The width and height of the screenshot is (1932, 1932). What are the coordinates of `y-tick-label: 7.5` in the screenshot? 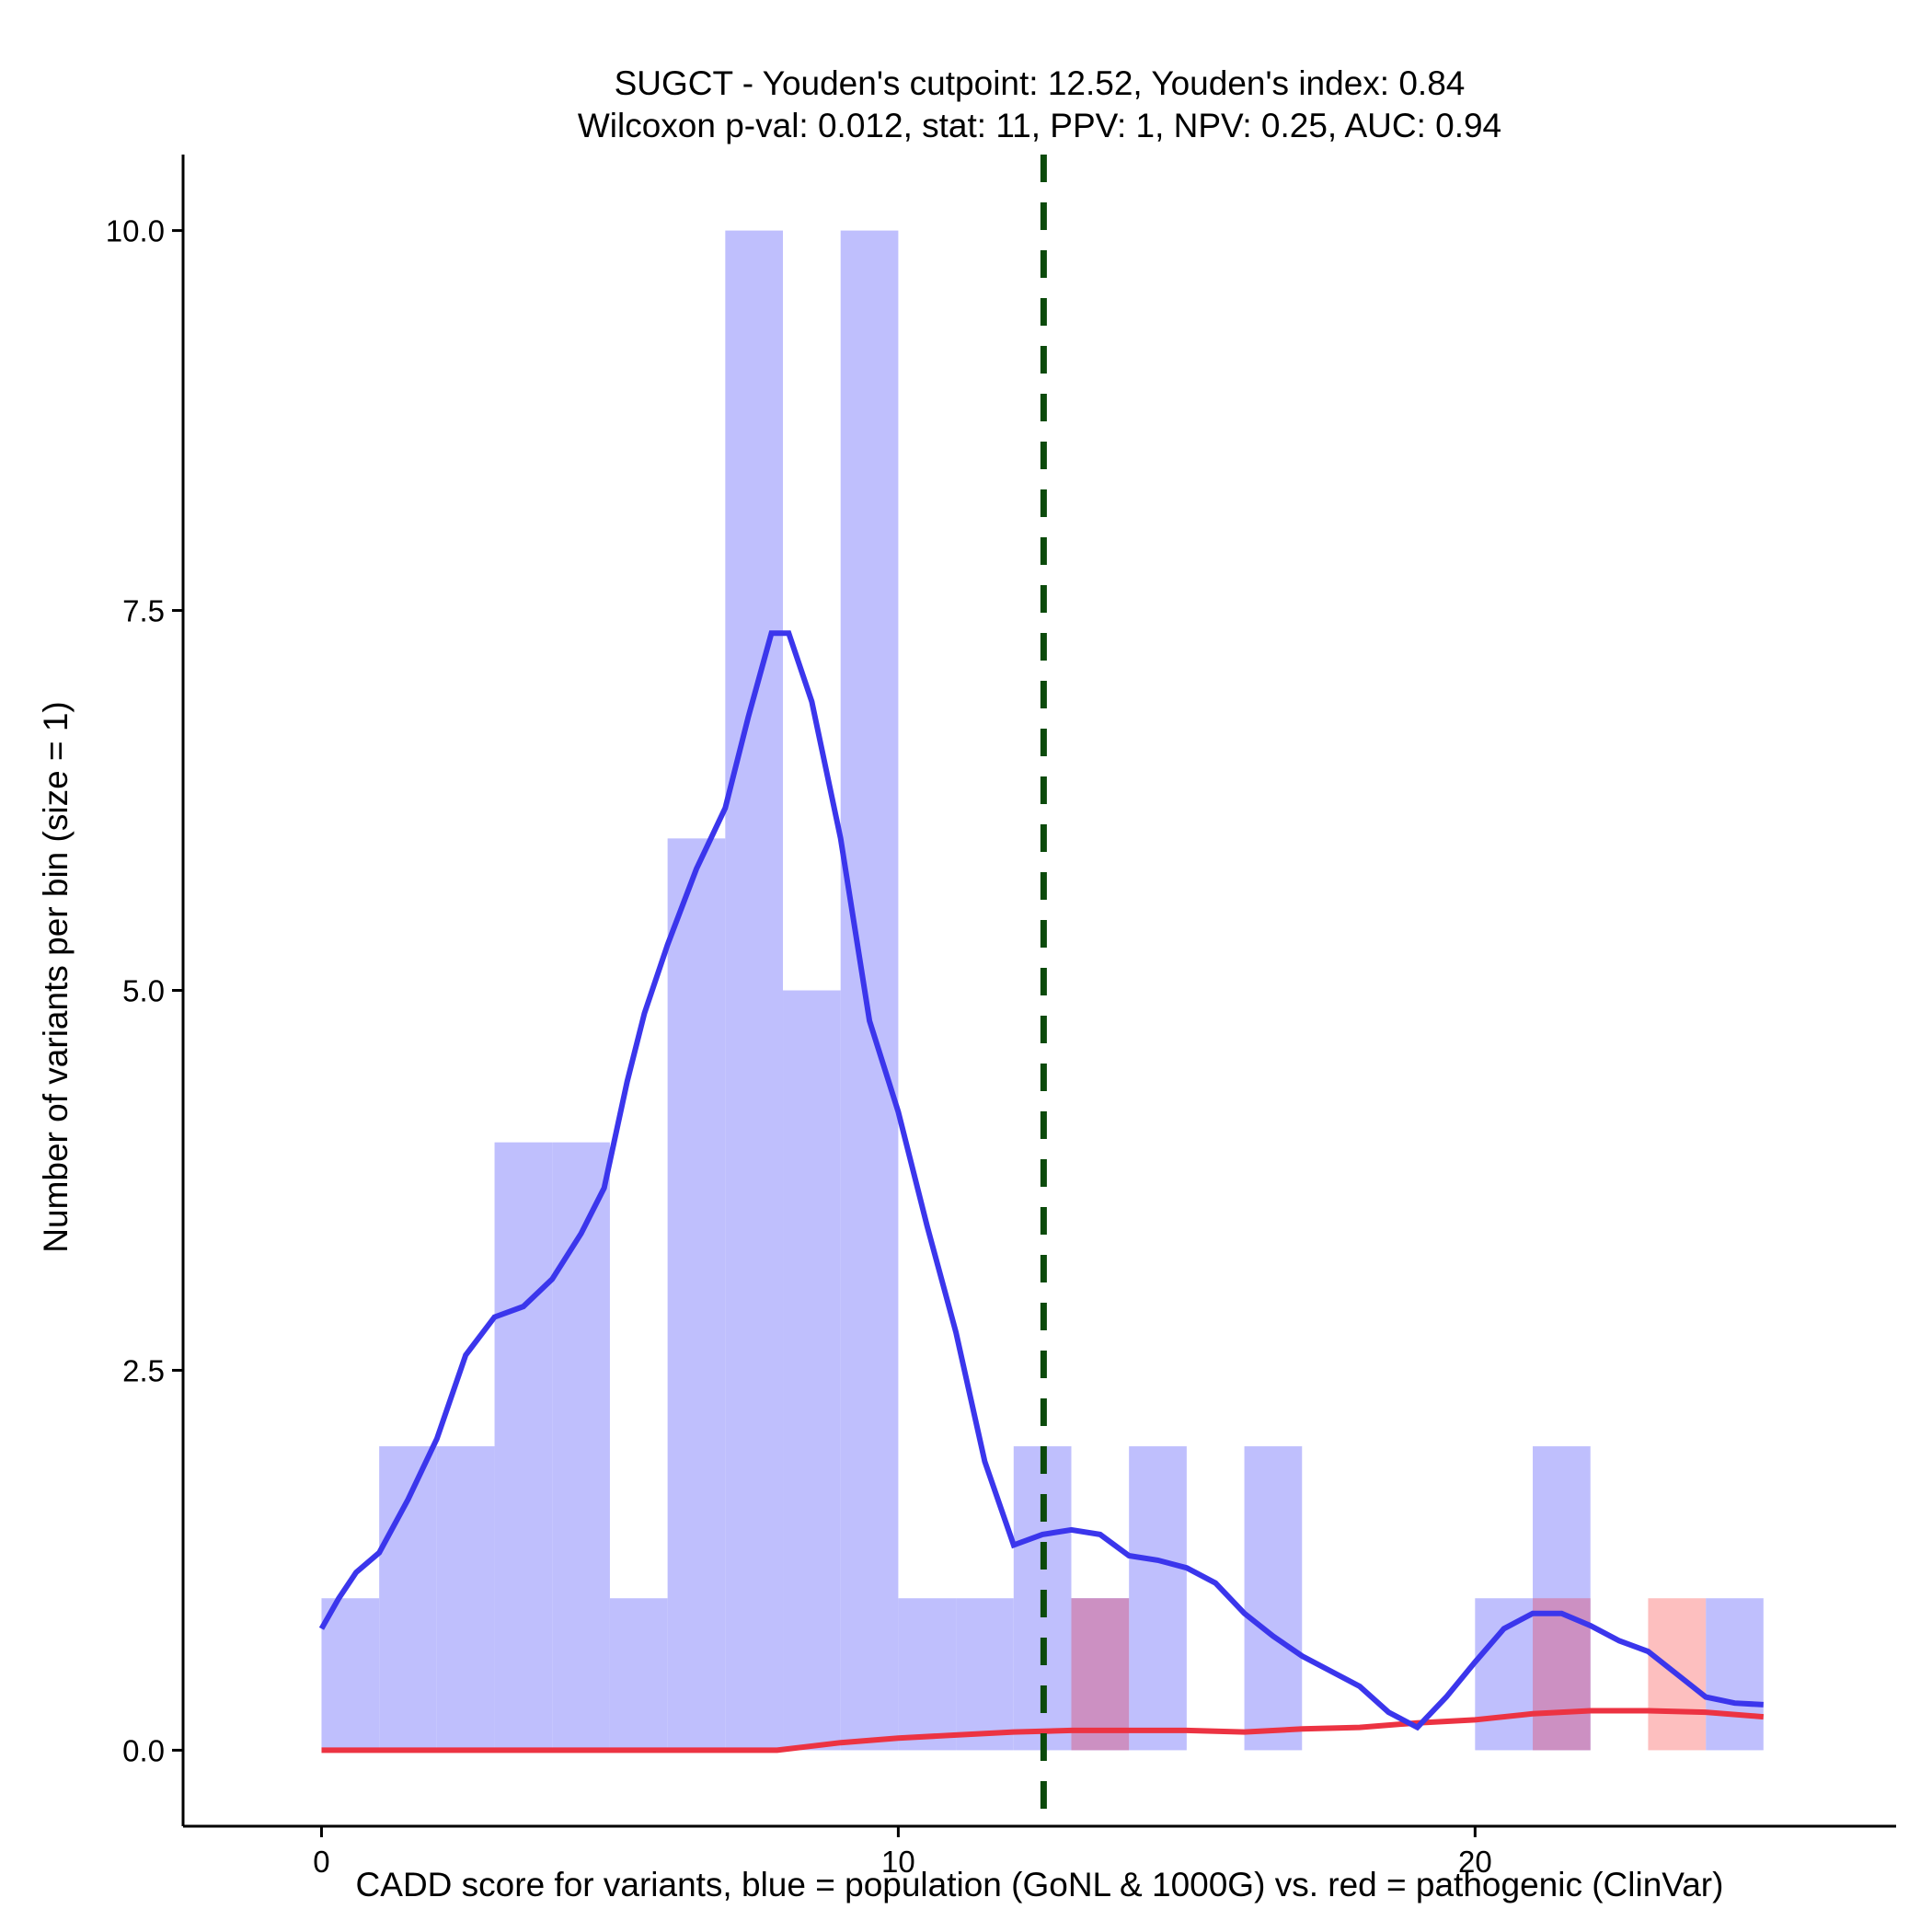 It's located at (143, 611).